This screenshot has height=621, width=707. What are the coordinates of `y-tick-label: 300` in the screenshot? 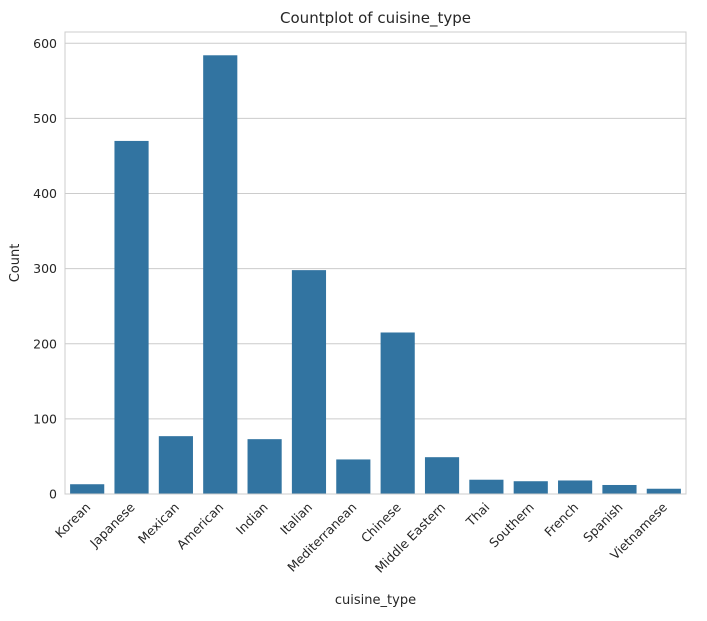 It's located at (45, 268).